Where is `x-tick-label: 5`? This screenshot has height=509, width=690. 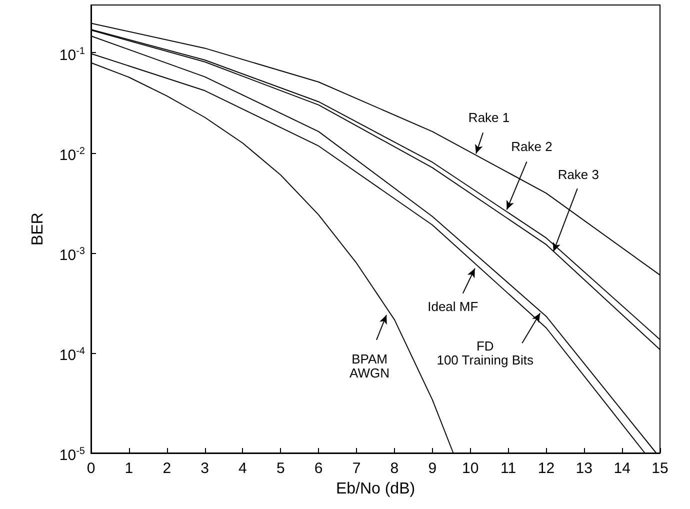 x-tick-label: 5 is located at coordinates (280, 468).